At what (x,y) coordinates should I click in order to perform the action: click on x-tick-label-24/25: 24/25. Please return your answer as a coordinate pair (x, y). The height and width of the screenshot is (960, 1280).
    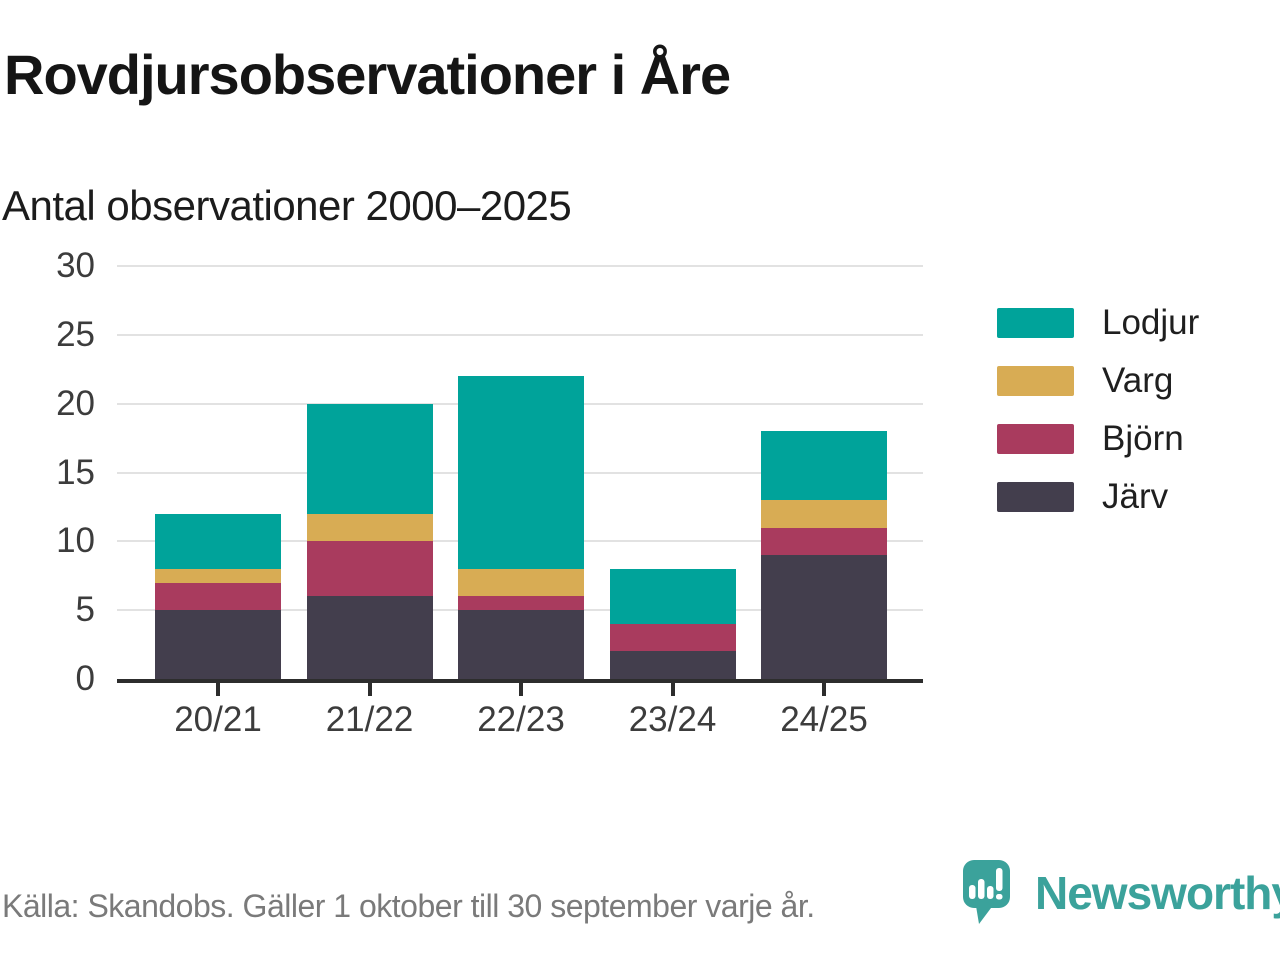
    Looking at the image, I should click on (824, 719).